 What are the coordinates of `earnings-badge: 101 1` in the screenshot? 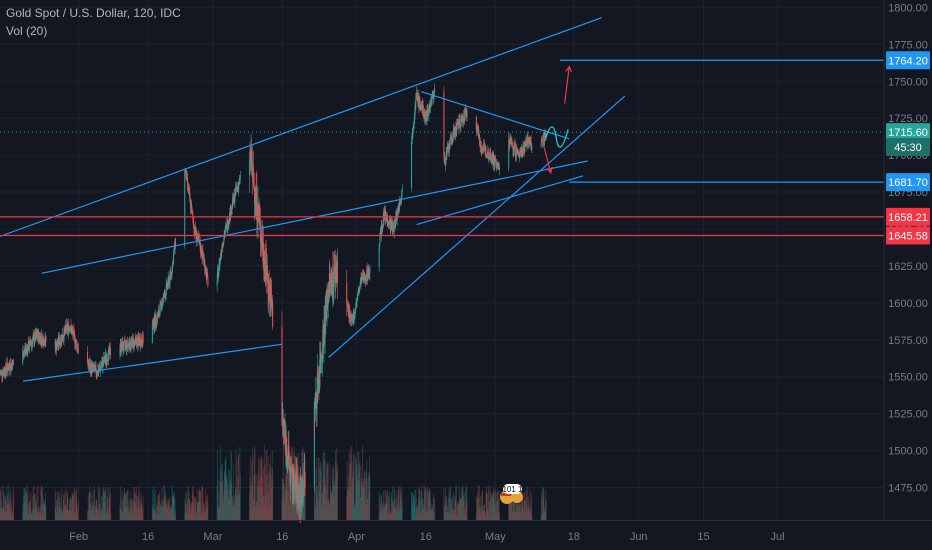 It's located at (510, 494).